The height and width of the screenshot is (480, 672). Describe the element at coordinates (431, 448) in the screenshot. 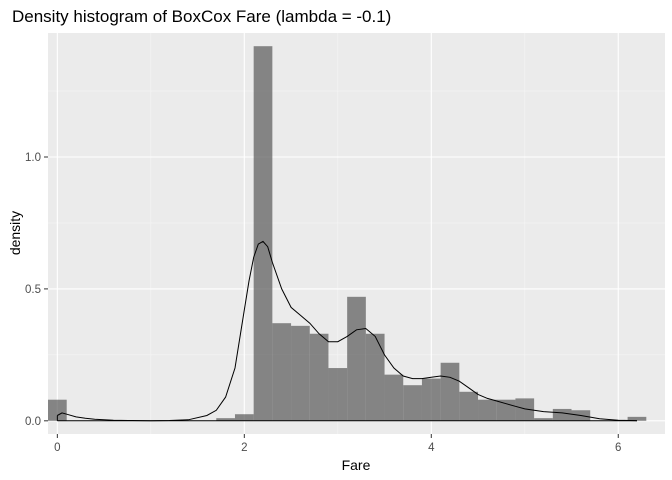

I see `x-tick-label: 4` at that location.